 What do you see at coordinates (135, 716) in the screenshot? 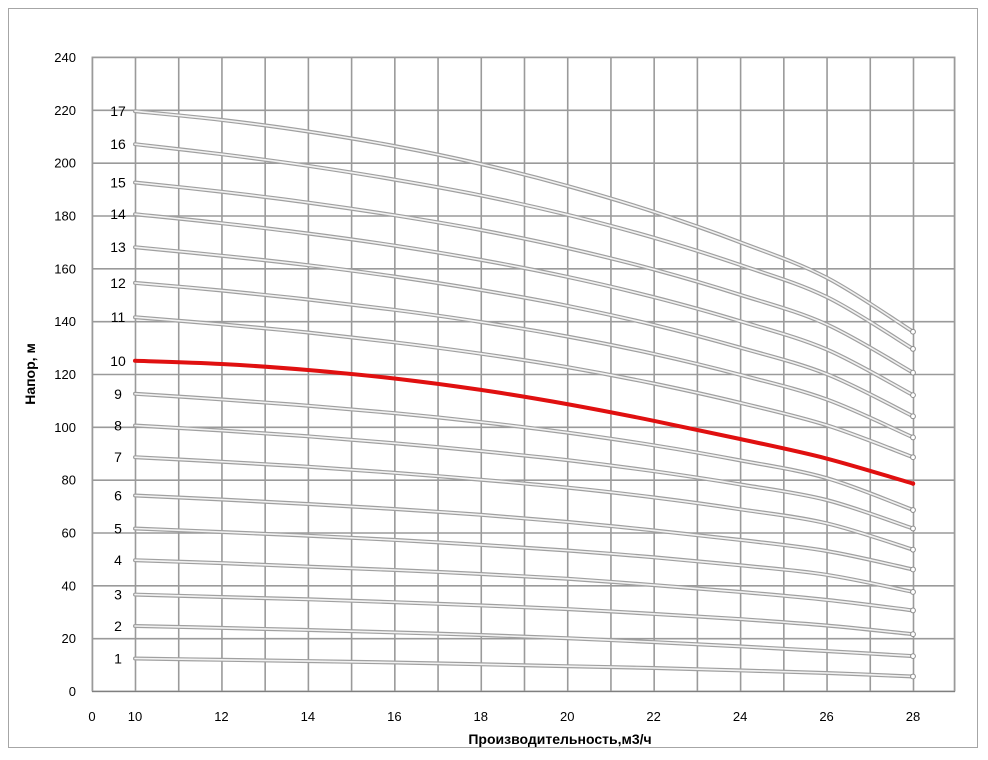
I see `x-tick-label: 10` at bounding box center [135, 716].